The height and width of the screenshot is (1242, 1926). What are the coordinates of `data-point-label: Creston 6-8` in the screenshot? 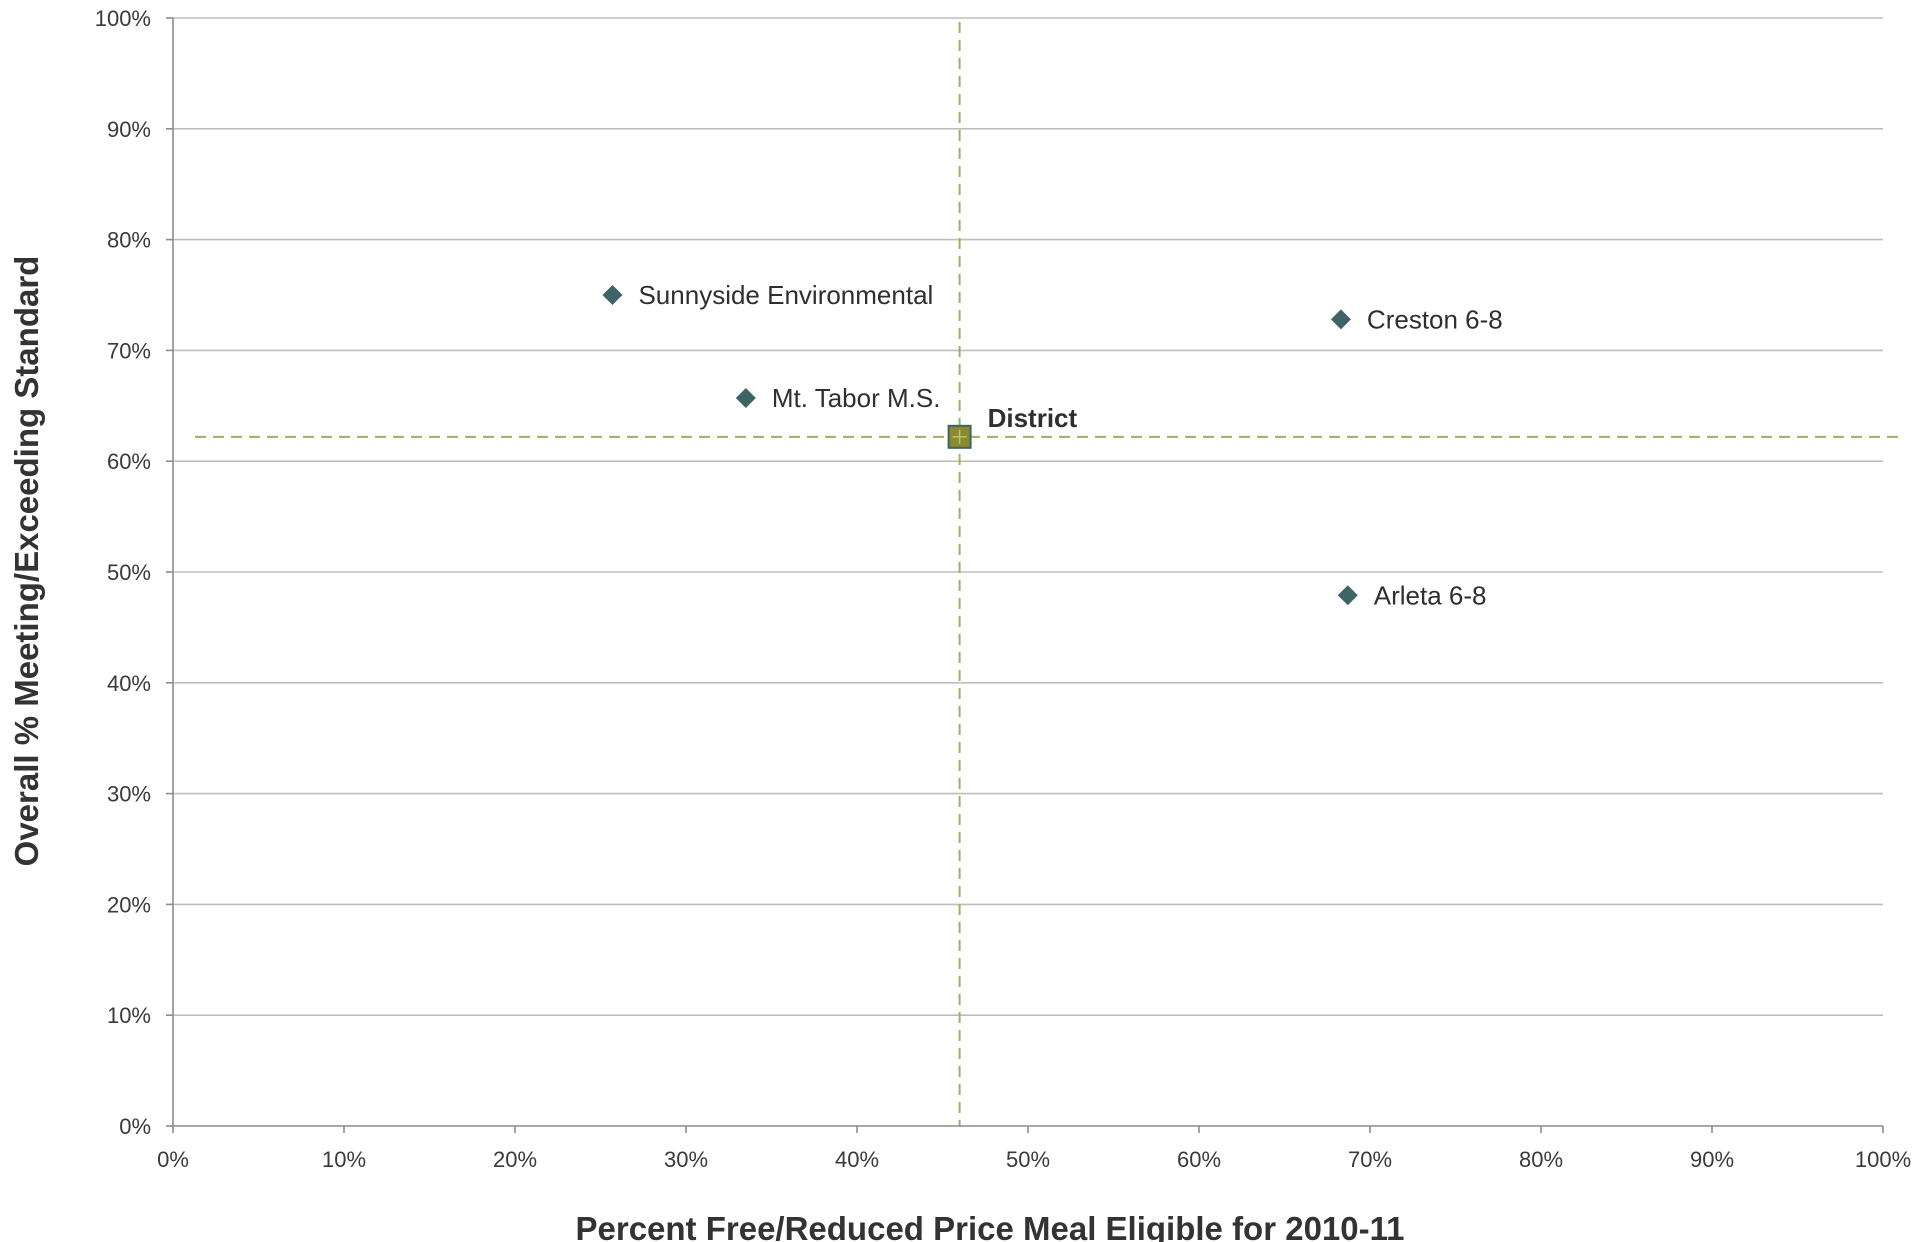 It's located at (1435, 319).